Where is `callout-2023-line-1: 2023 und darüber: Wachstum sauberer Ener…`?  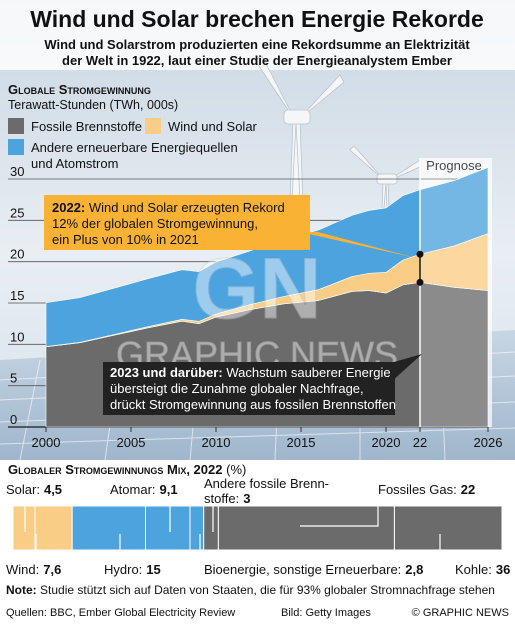 callout-2023-line-1: 2023 und darüber: Wachstum sauberer Ener… is located at coordinates (250, 372).